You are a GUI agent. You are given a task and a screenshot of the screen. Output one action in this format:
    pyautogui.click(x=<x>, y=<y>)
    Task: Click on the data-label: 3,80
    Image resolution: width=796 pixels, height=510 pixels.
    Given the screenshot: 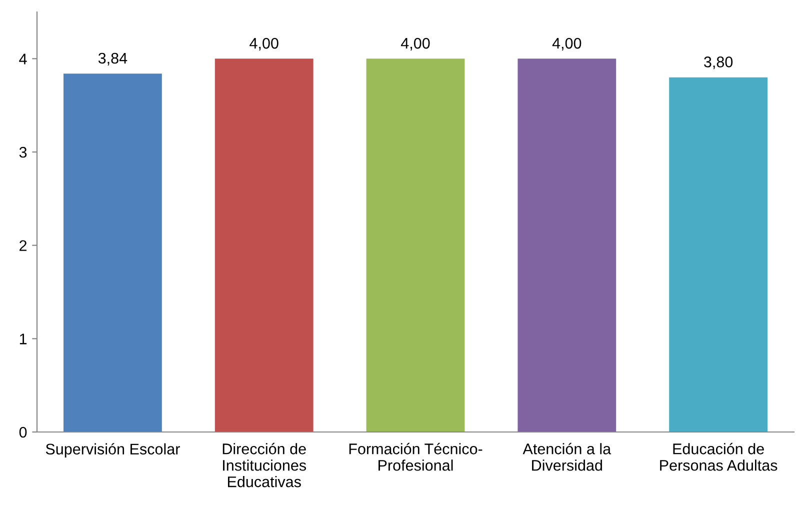 What is the action you would take?
    pyautogui.click(x=718, y=63)
    